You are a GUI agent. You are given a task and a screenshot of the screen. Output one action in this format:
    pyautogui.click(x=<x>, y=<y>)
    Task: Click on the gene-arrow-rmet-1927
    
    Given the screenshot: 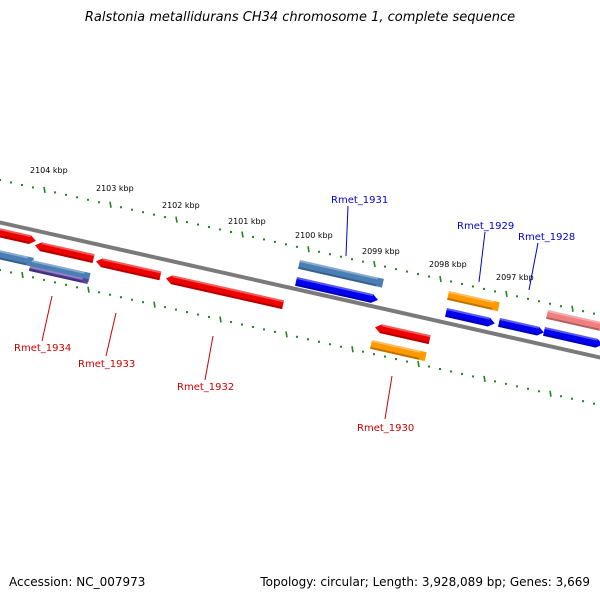 What is the action you would take?
    pyautogui.click(x=571, y=337)
    